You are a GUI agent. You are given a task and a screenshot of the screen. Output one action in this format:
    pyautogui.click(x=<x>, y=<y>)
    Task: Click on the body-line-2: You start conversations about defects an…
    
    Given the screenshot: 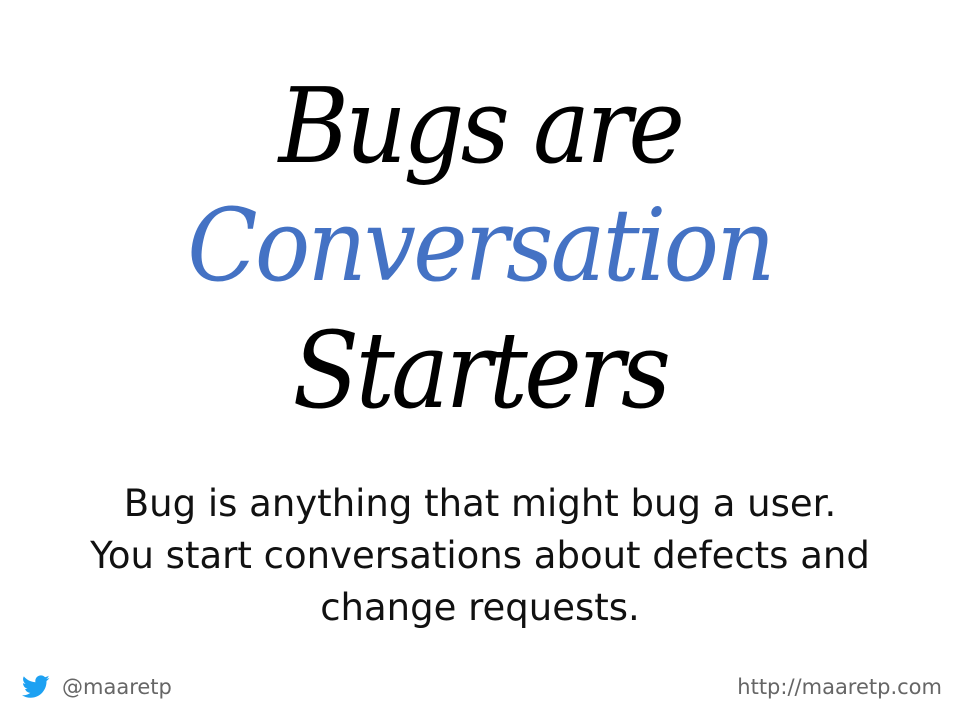 What is the action you would take?
    pyautogui.click(x=480, y=555)
    